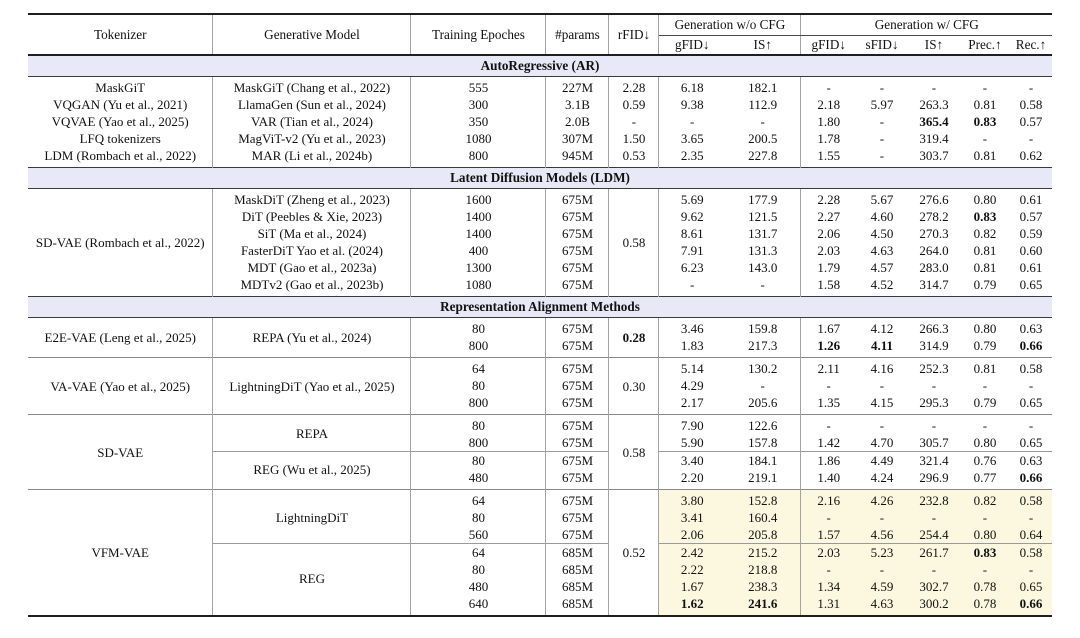 Image resolution: width=1080 pixels, height=638 pixels. I want to click on cell-gfid-wo-cfg: 9.38, so click(692, 104).